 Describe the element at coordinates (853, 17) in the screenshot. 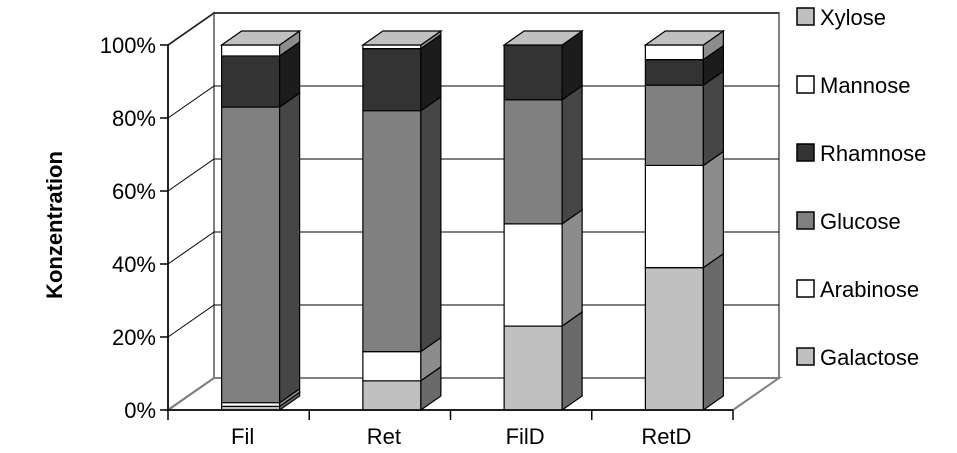

I see `legend-label: Xylose` at that location.